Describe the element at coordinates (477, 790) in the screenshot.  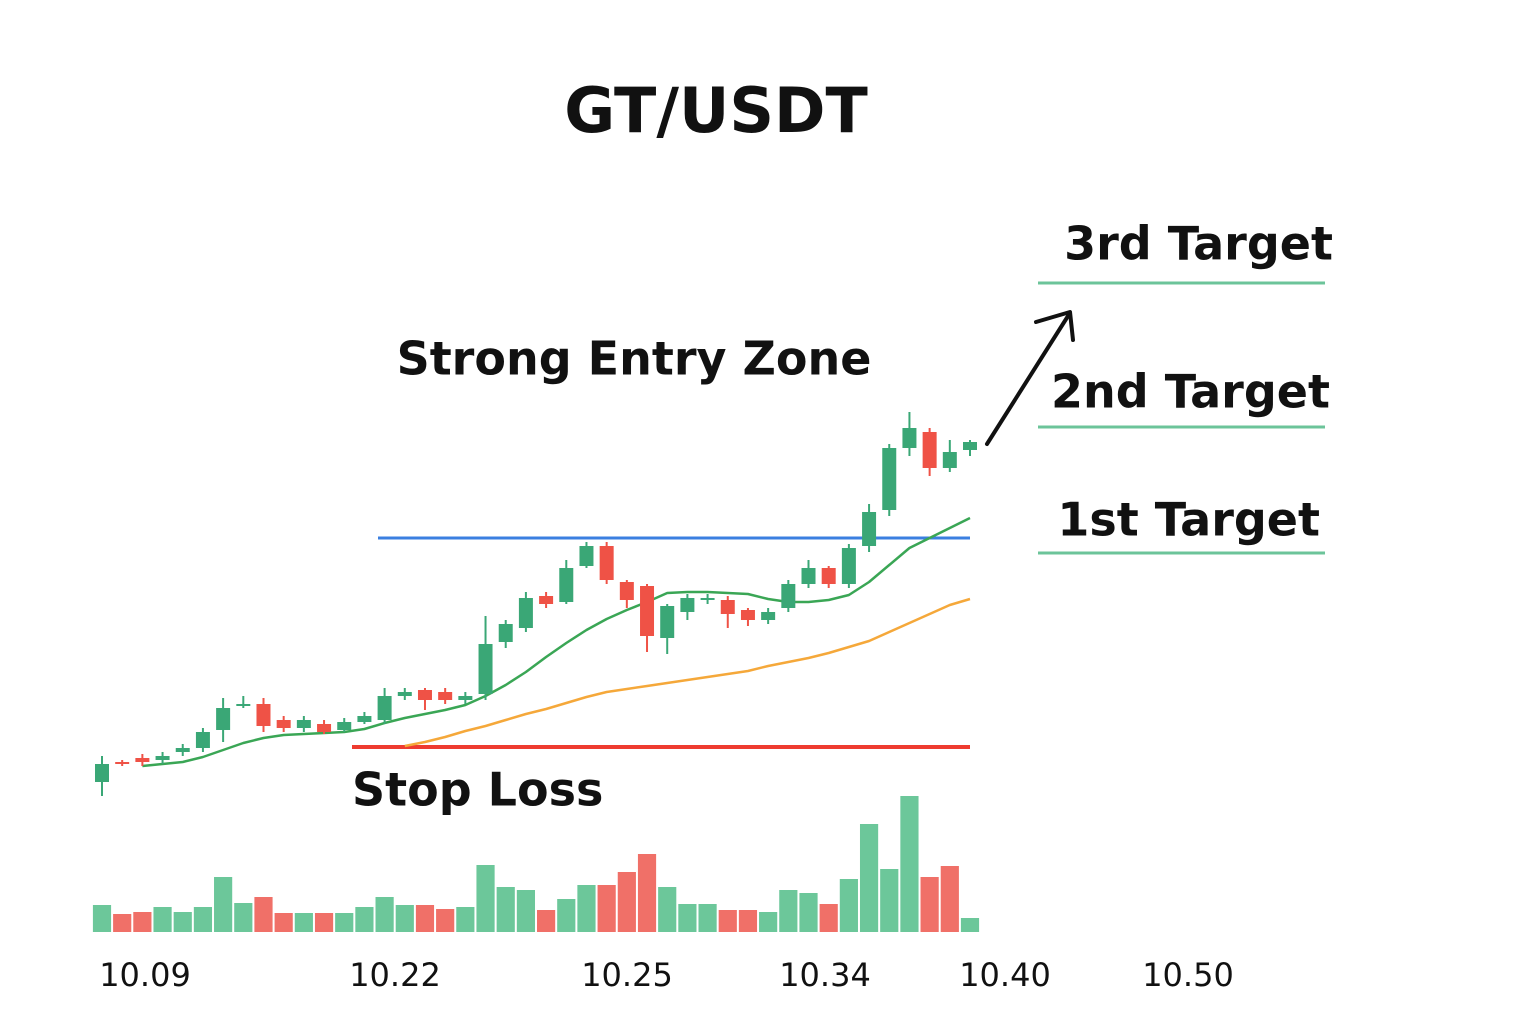
I see `level-label: Stop Loss` at that location.